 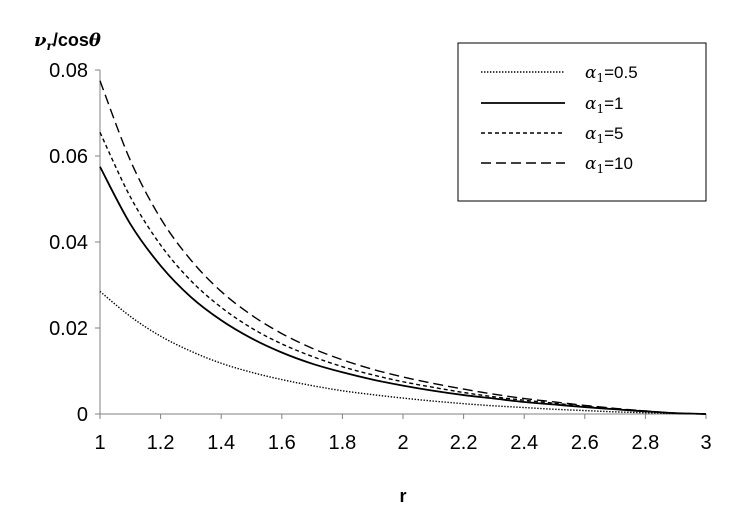 What do you see at coordinates (95, 40) in the screenshot?
I see `y-axis-title-theta: θ` at bounding box center [95, 40].